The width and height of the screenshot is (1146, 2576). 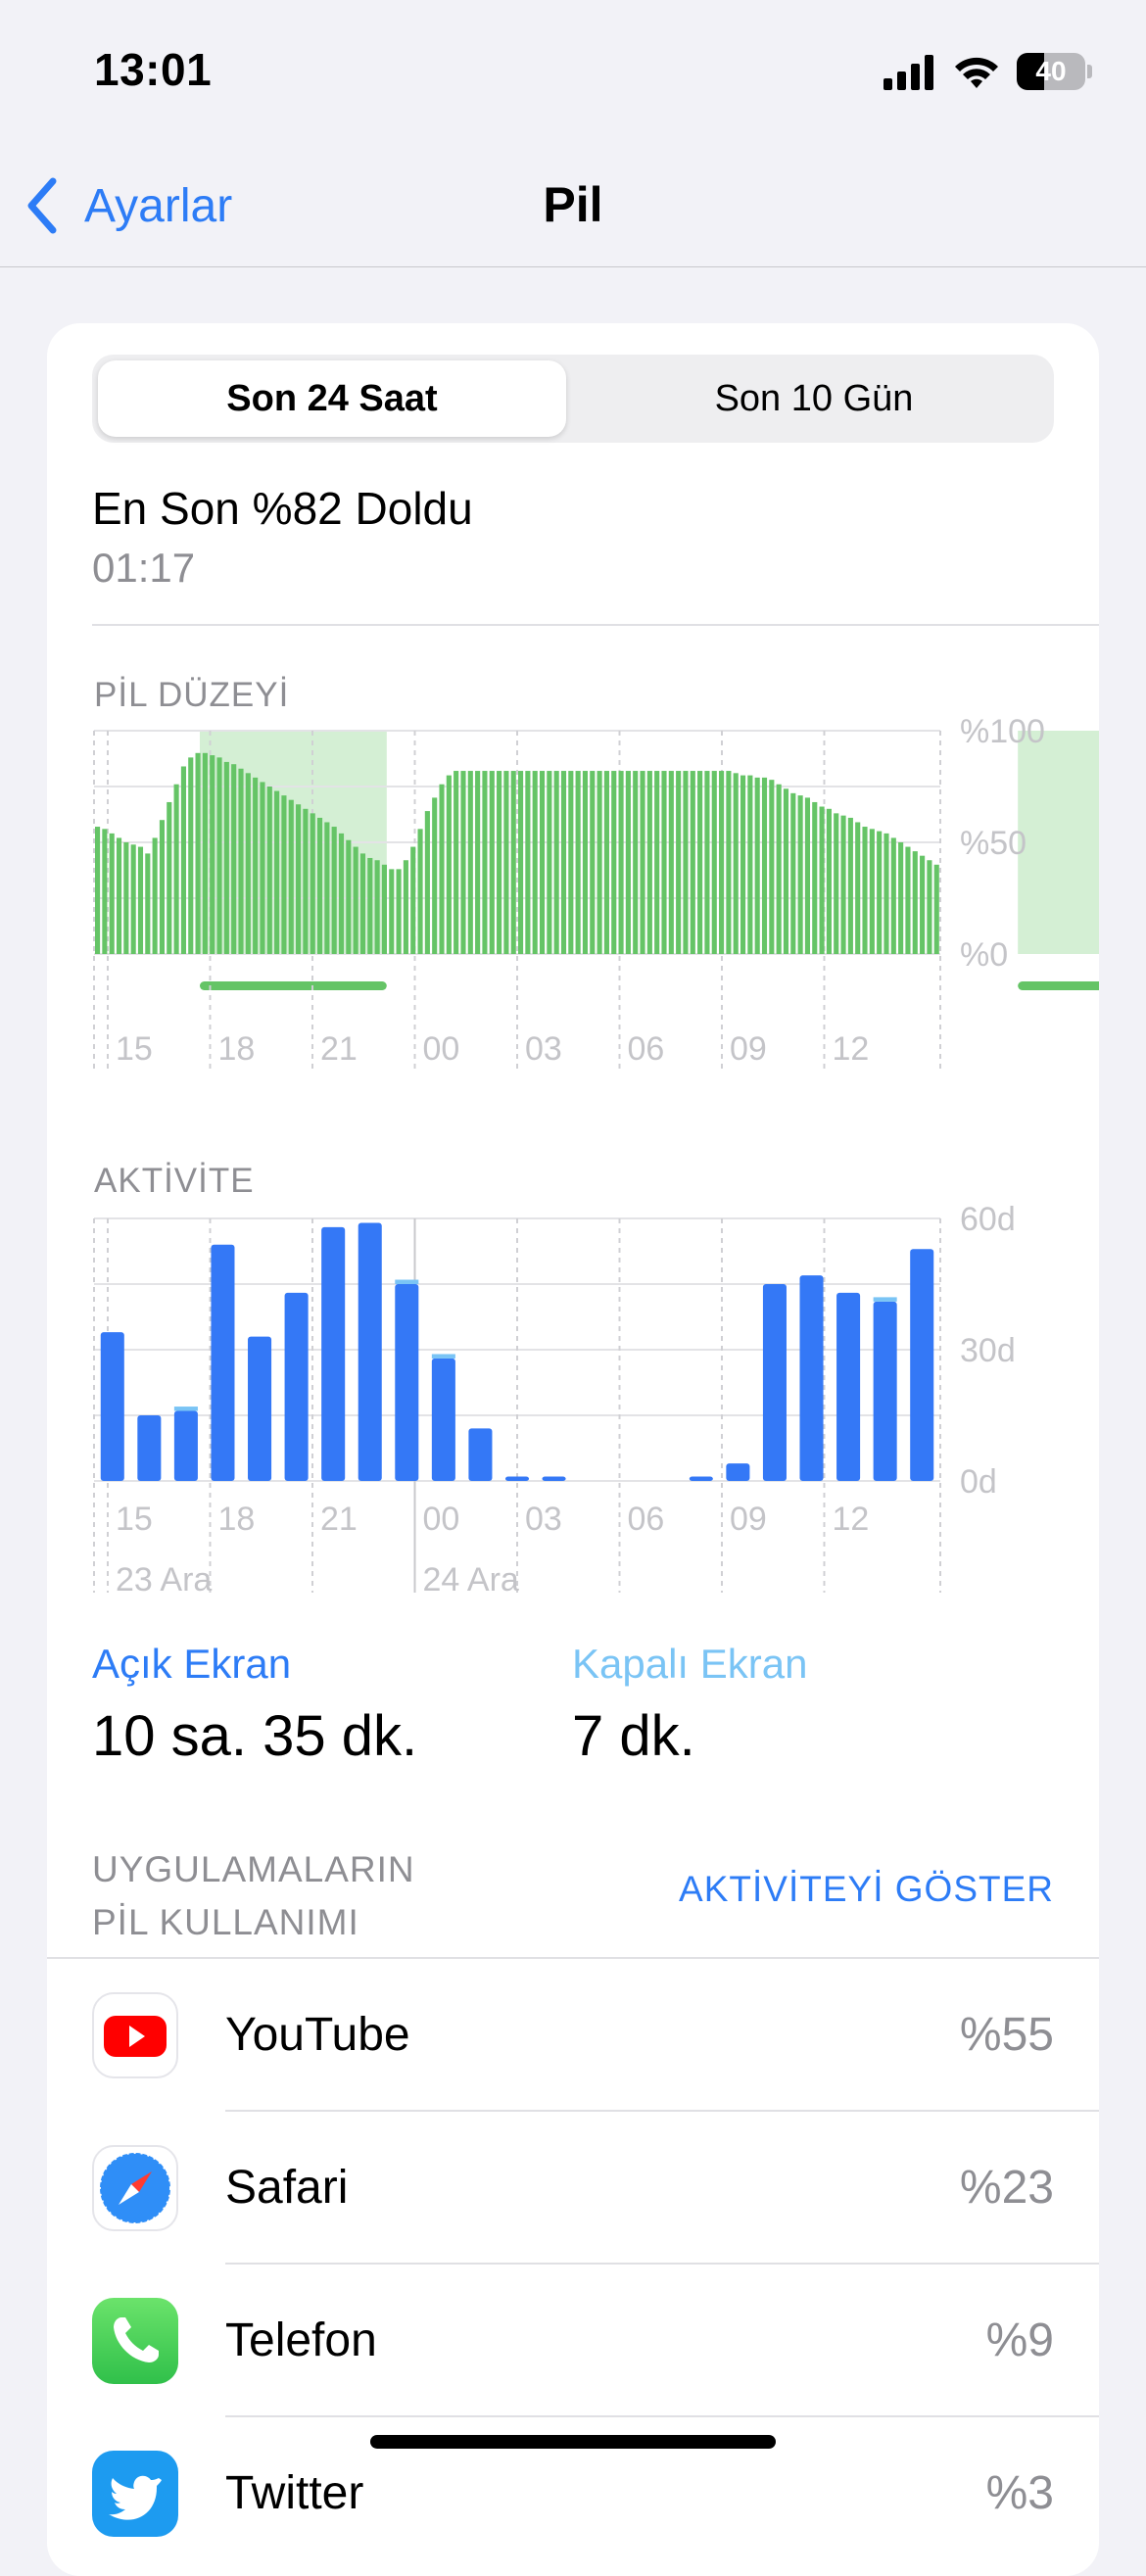 What do you see at coordinates (293, 986) in the screenshot?
I see `charging-indicator` at bounding box center [293, 986].